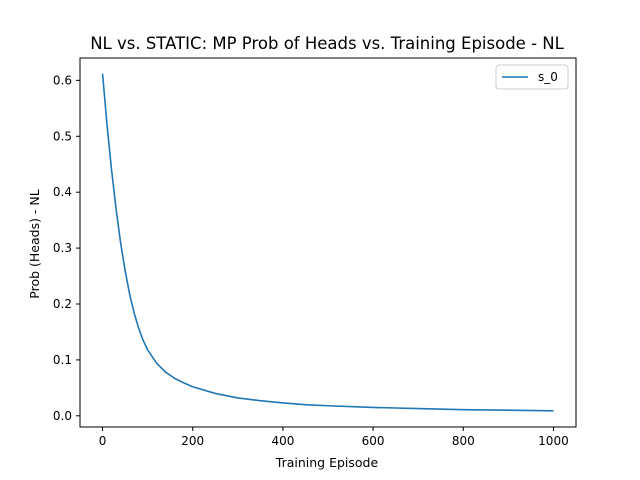 This screenshot has width=640, height=480. Describe the element at coordinates (548, 77) in the screenshot. I see `legend-label: s_0` at that location.